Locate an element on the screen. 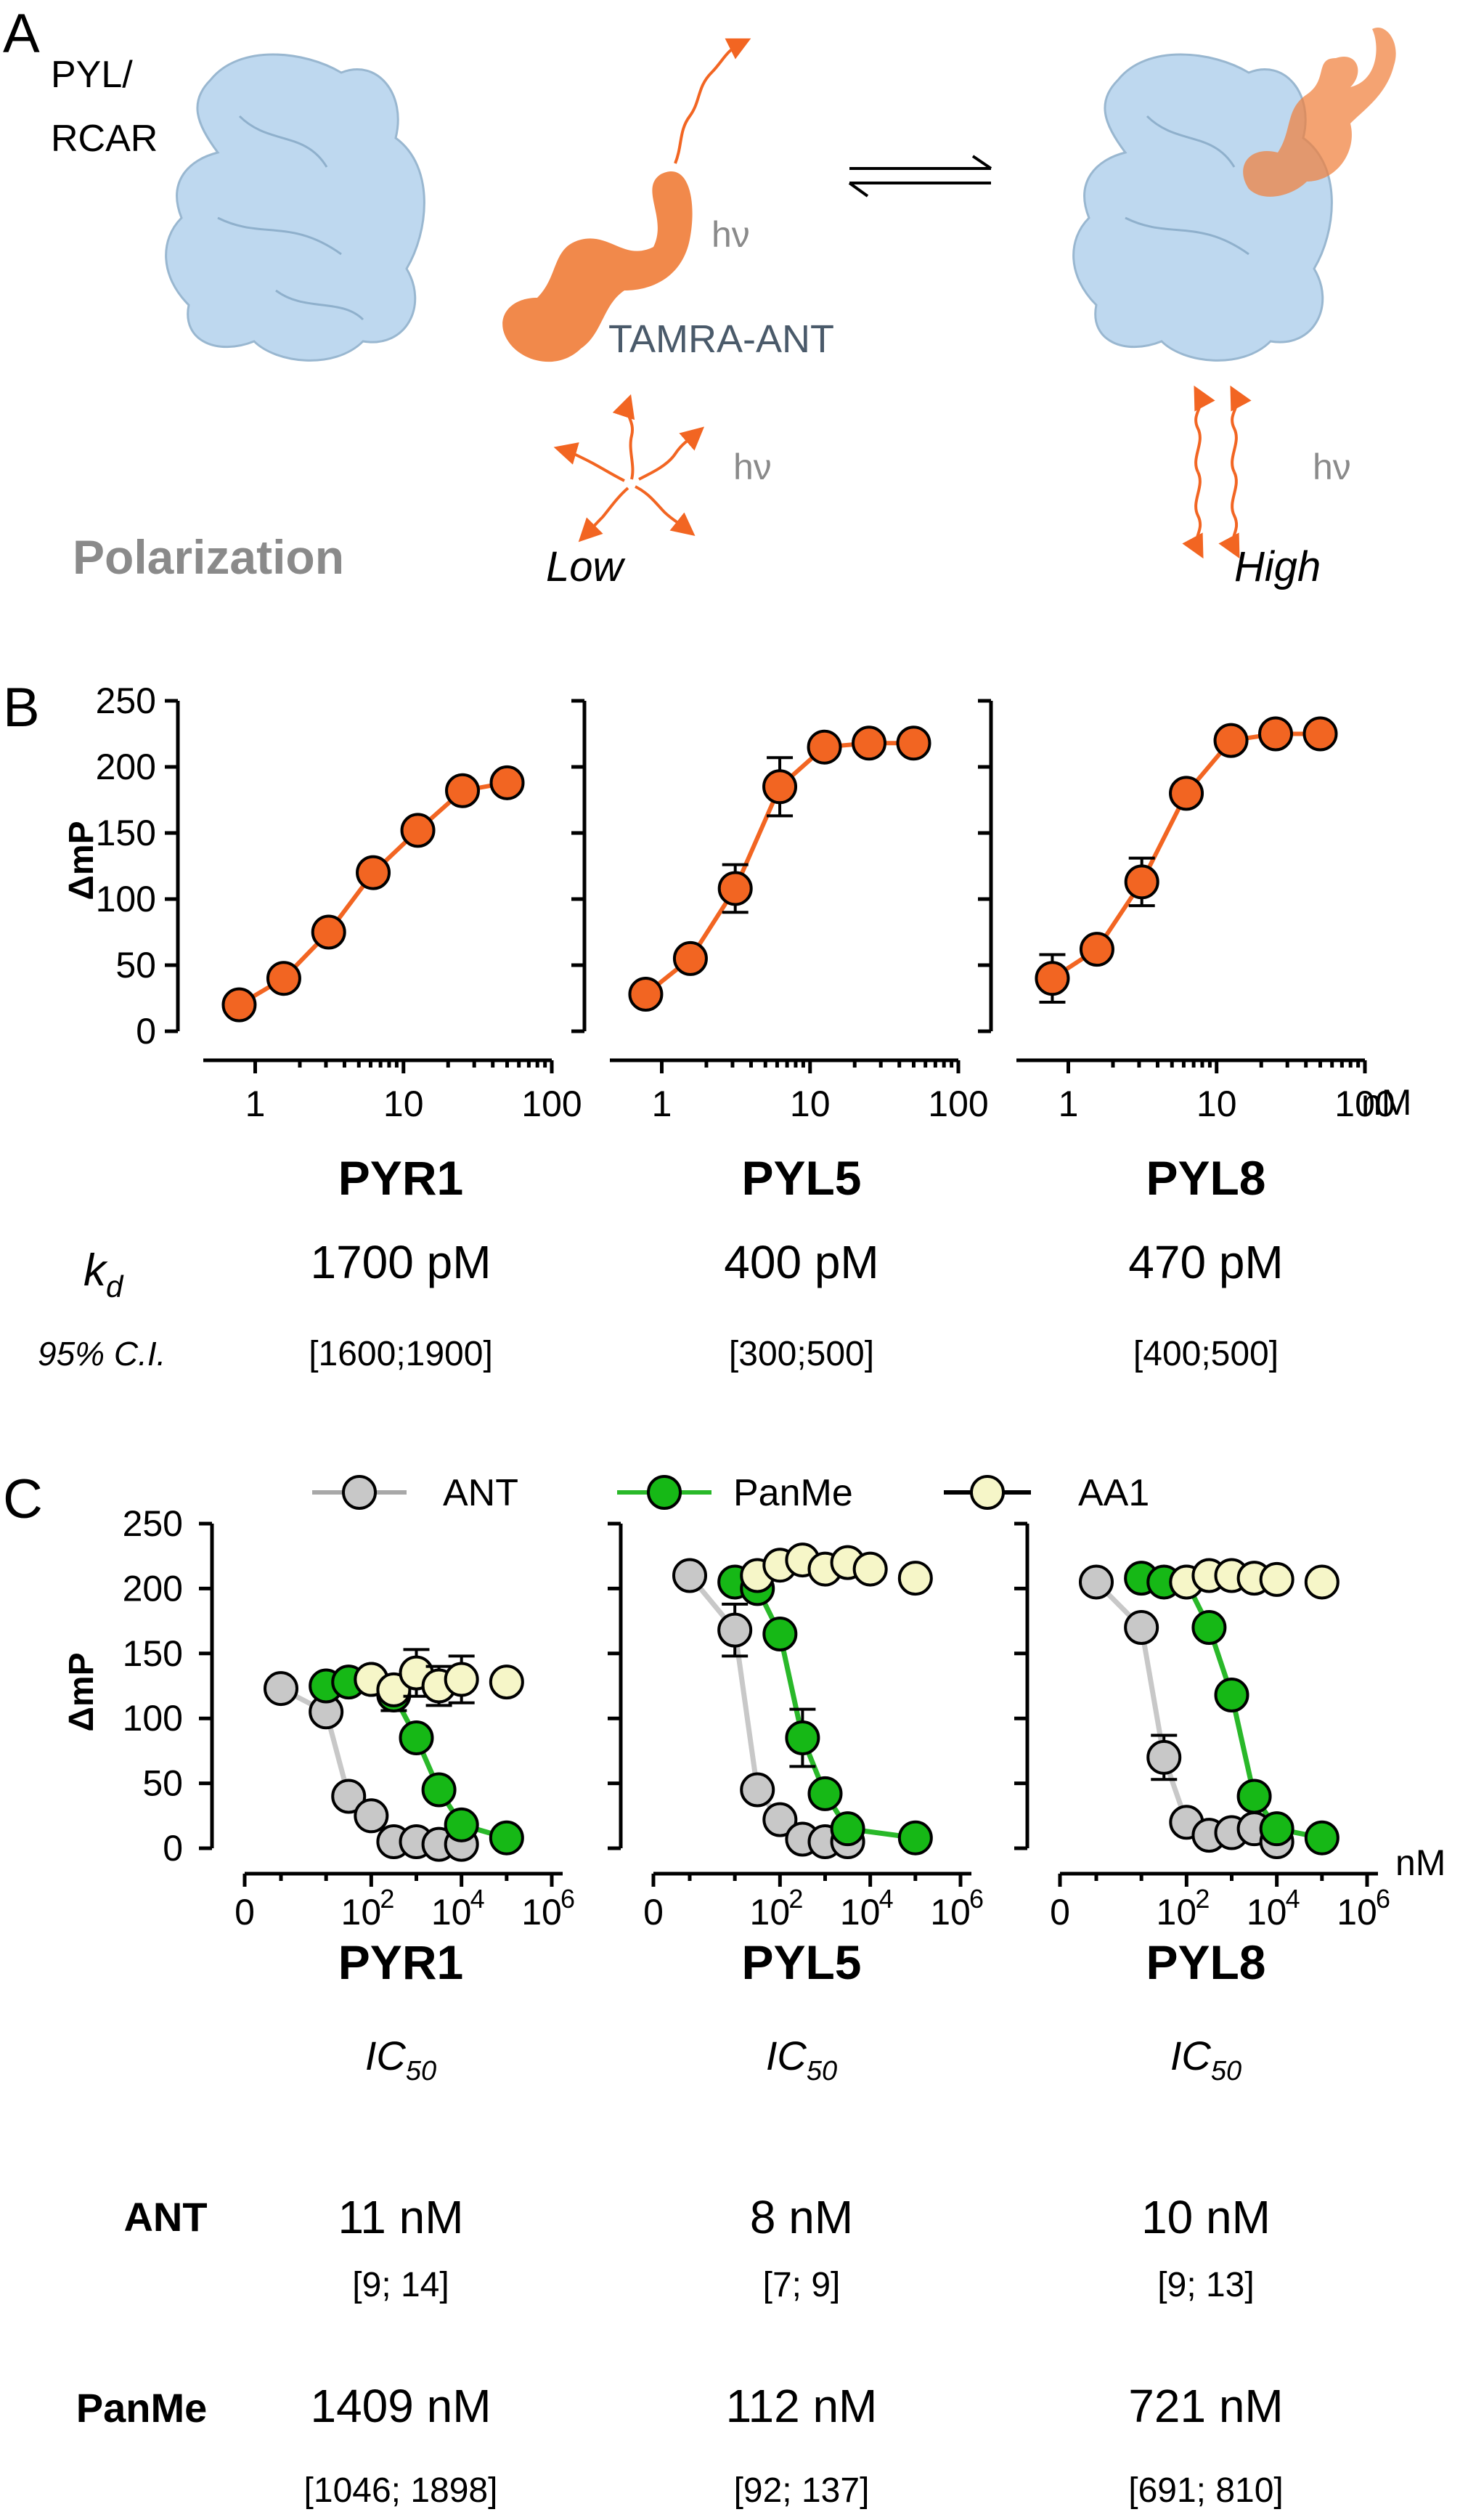 This screenshot has height=2520, width=1468. ic50-panme-pyl8: 721 nM is located at coordinates (1205, 2406).